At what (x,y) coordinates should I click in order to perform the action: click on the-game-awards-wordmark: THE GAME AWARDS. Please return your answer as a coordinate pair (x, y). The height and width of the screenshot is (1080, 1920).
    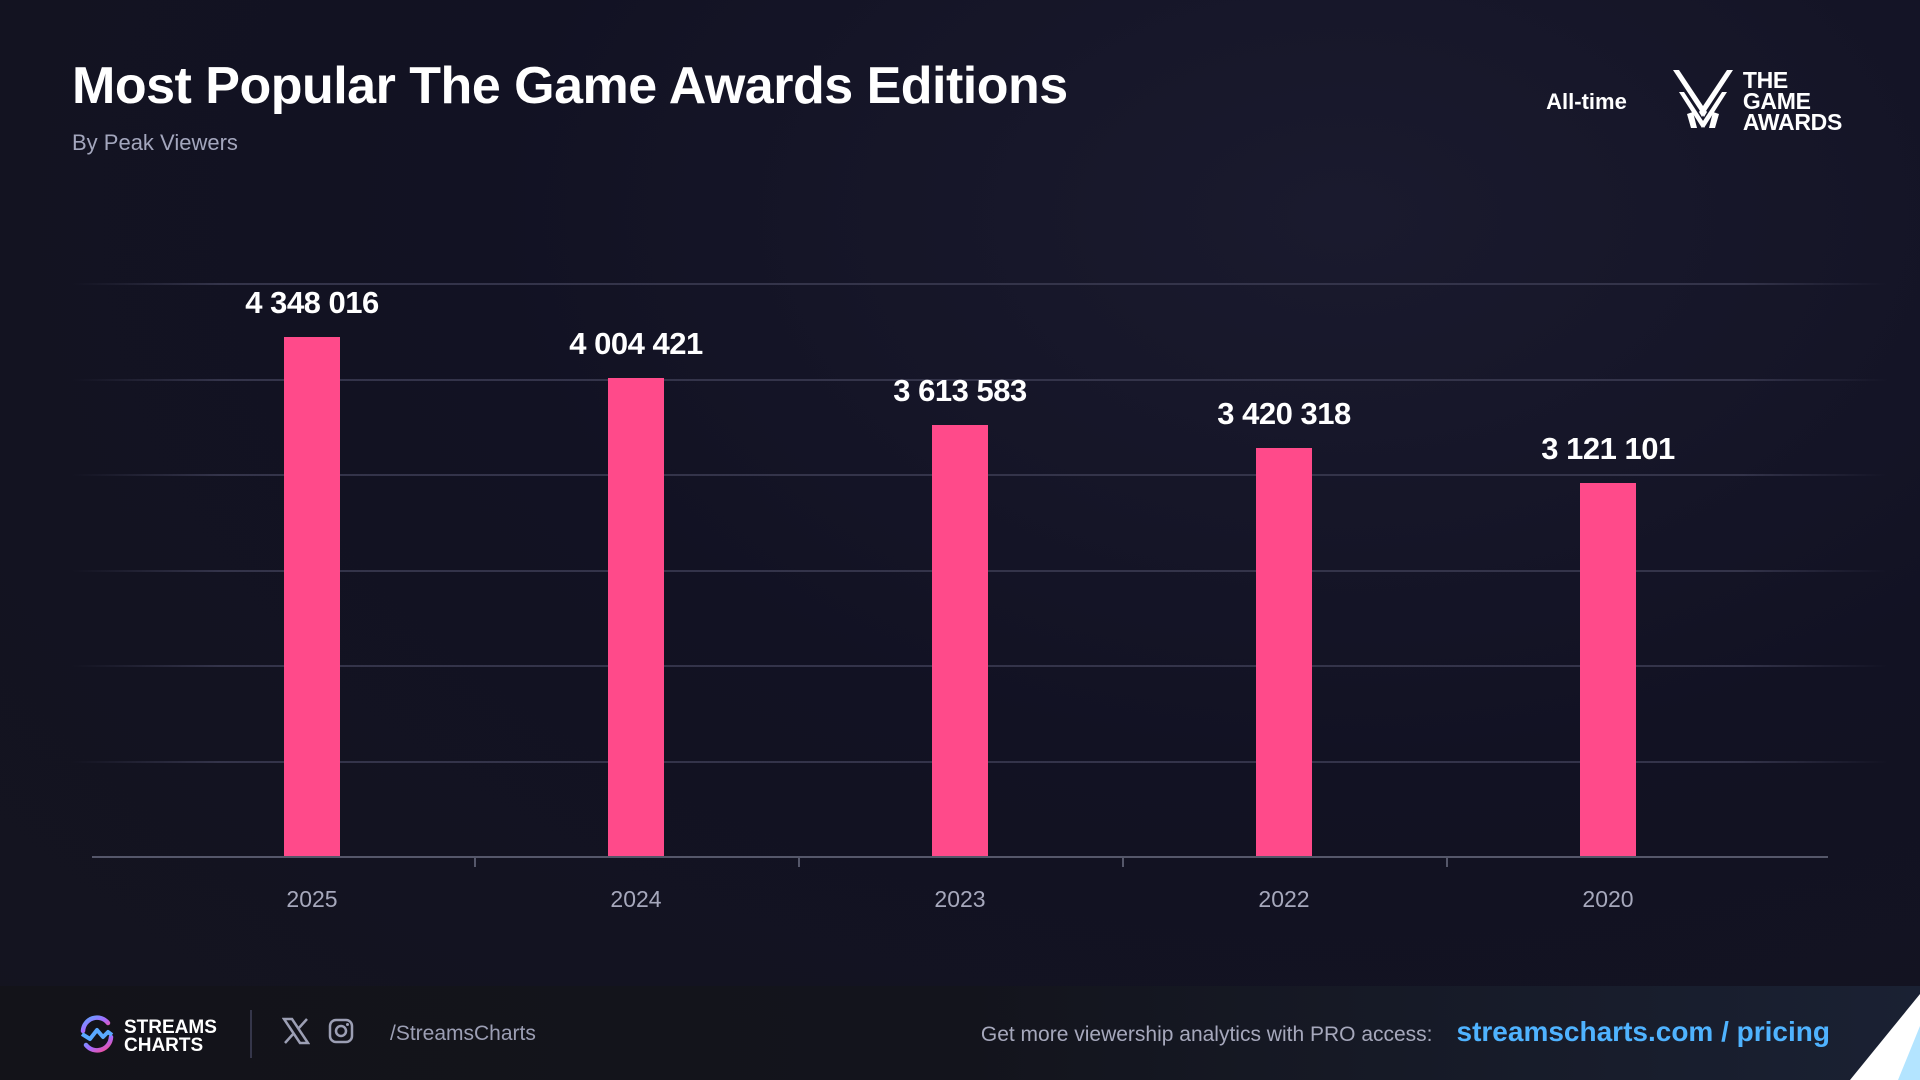
    Looking at the image, I should click on (1792, 101).